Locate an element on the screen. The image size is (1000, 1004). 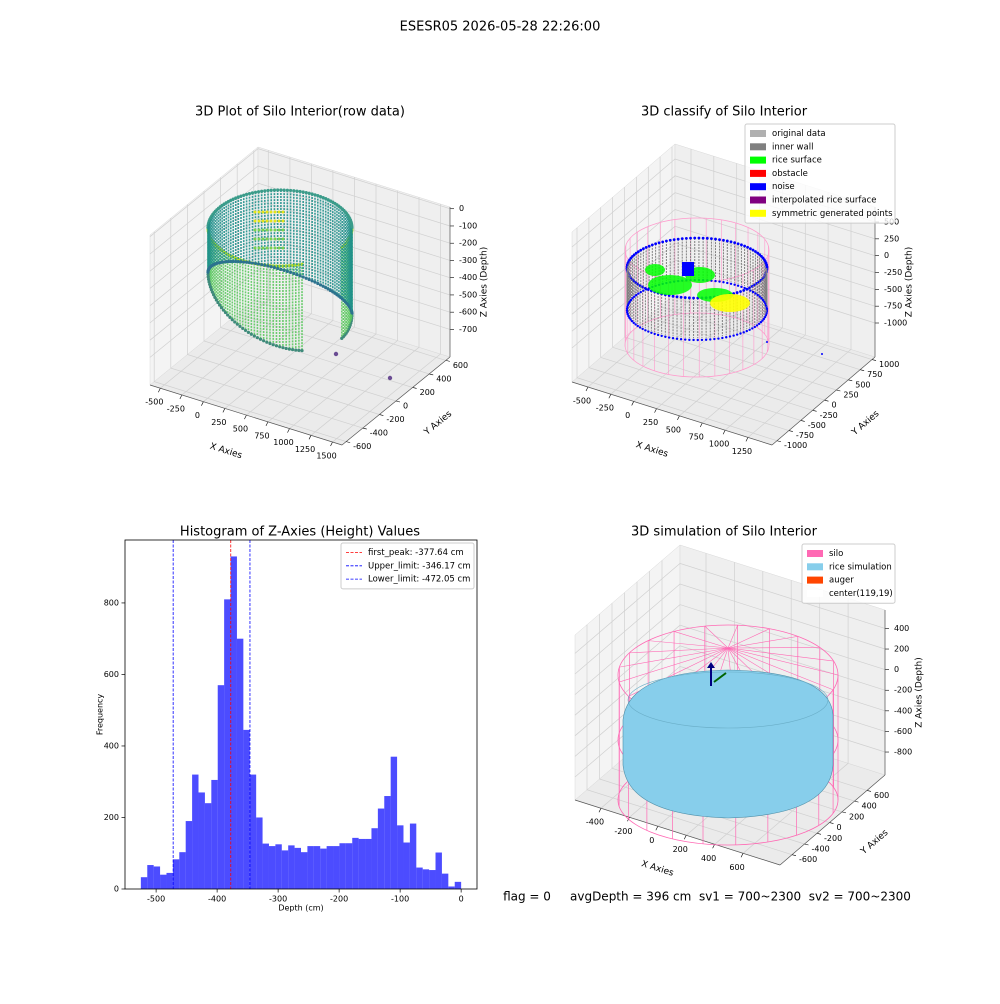
chart-title: 3D simulation of Silo Interior is located at coordinates (724, 532).